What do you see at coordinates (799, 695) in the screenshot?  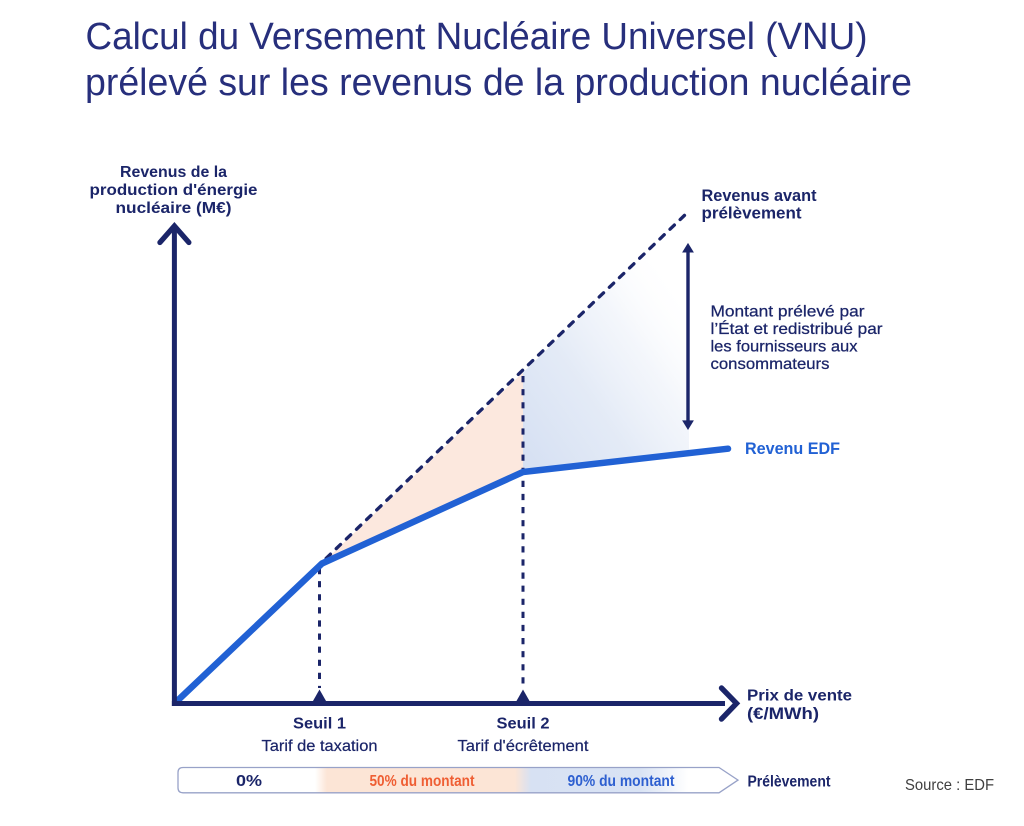 I see `svg-text: Prix de vente` at bounding box center [799, 695].